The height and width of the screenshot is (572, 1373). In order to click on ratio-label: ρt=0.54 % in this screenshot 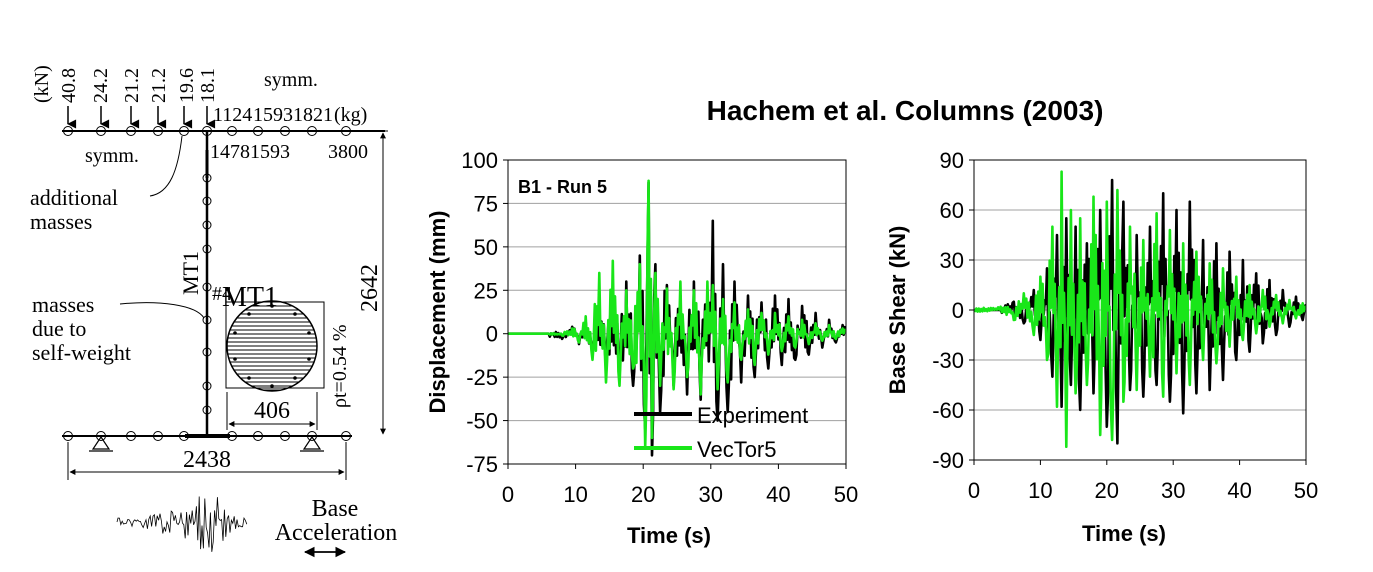, I will do `click(340, 366)`.